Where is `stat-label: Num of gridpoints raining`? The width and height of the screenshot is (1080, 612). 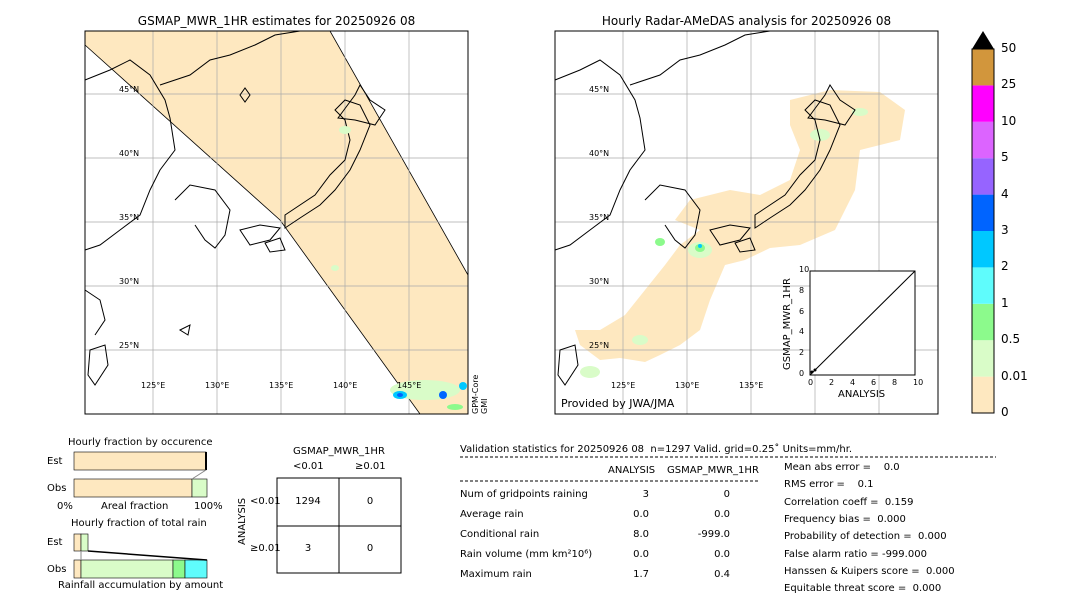
stat-label: Num of gridpoints raining is located at coordinates (524, 494).